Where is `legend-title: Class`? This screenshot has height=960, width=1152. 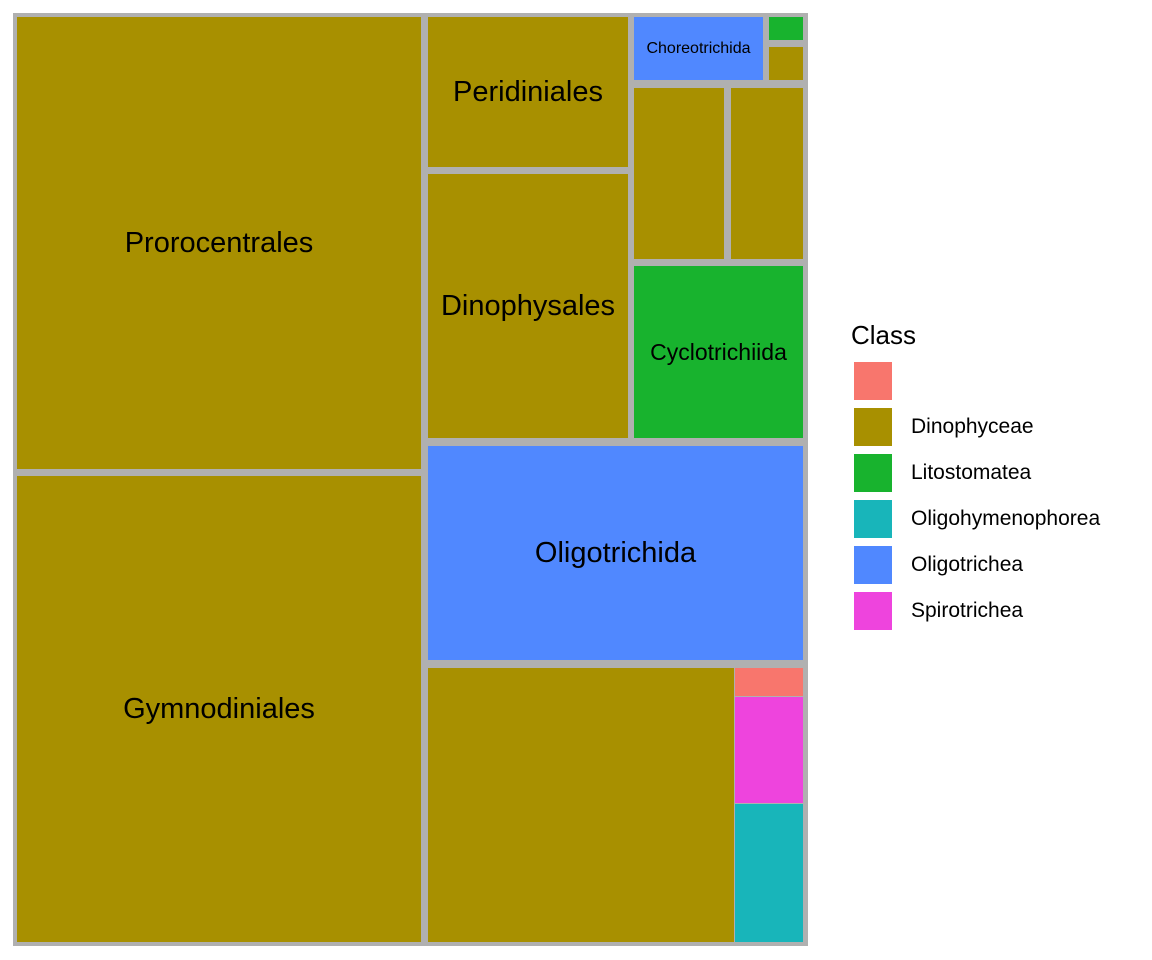
legend-title: Class is located at coordinates (884, 335).